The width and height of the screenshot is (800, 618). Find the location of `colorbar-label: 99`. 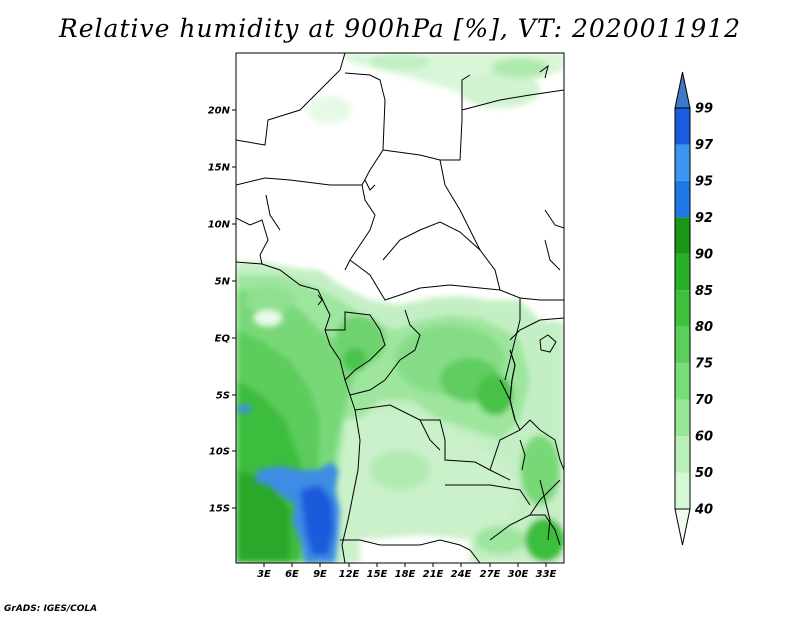

colorbar-label: 99 is located at coordinates (704, 109).